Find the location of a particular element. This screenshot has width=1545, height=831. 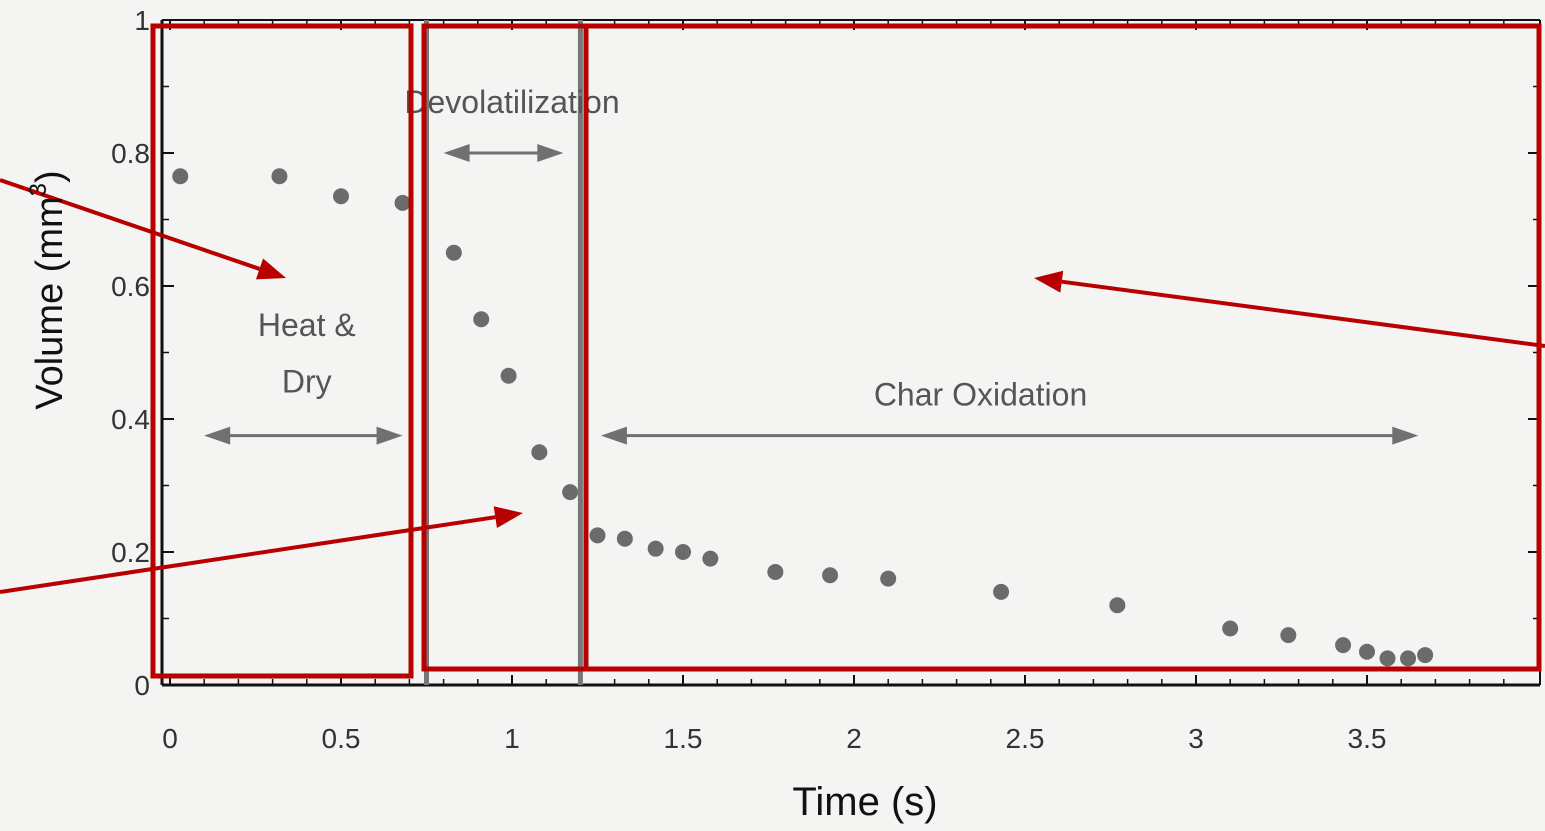

highlight-arrow-devol-head is located at coordinates (508, 517).